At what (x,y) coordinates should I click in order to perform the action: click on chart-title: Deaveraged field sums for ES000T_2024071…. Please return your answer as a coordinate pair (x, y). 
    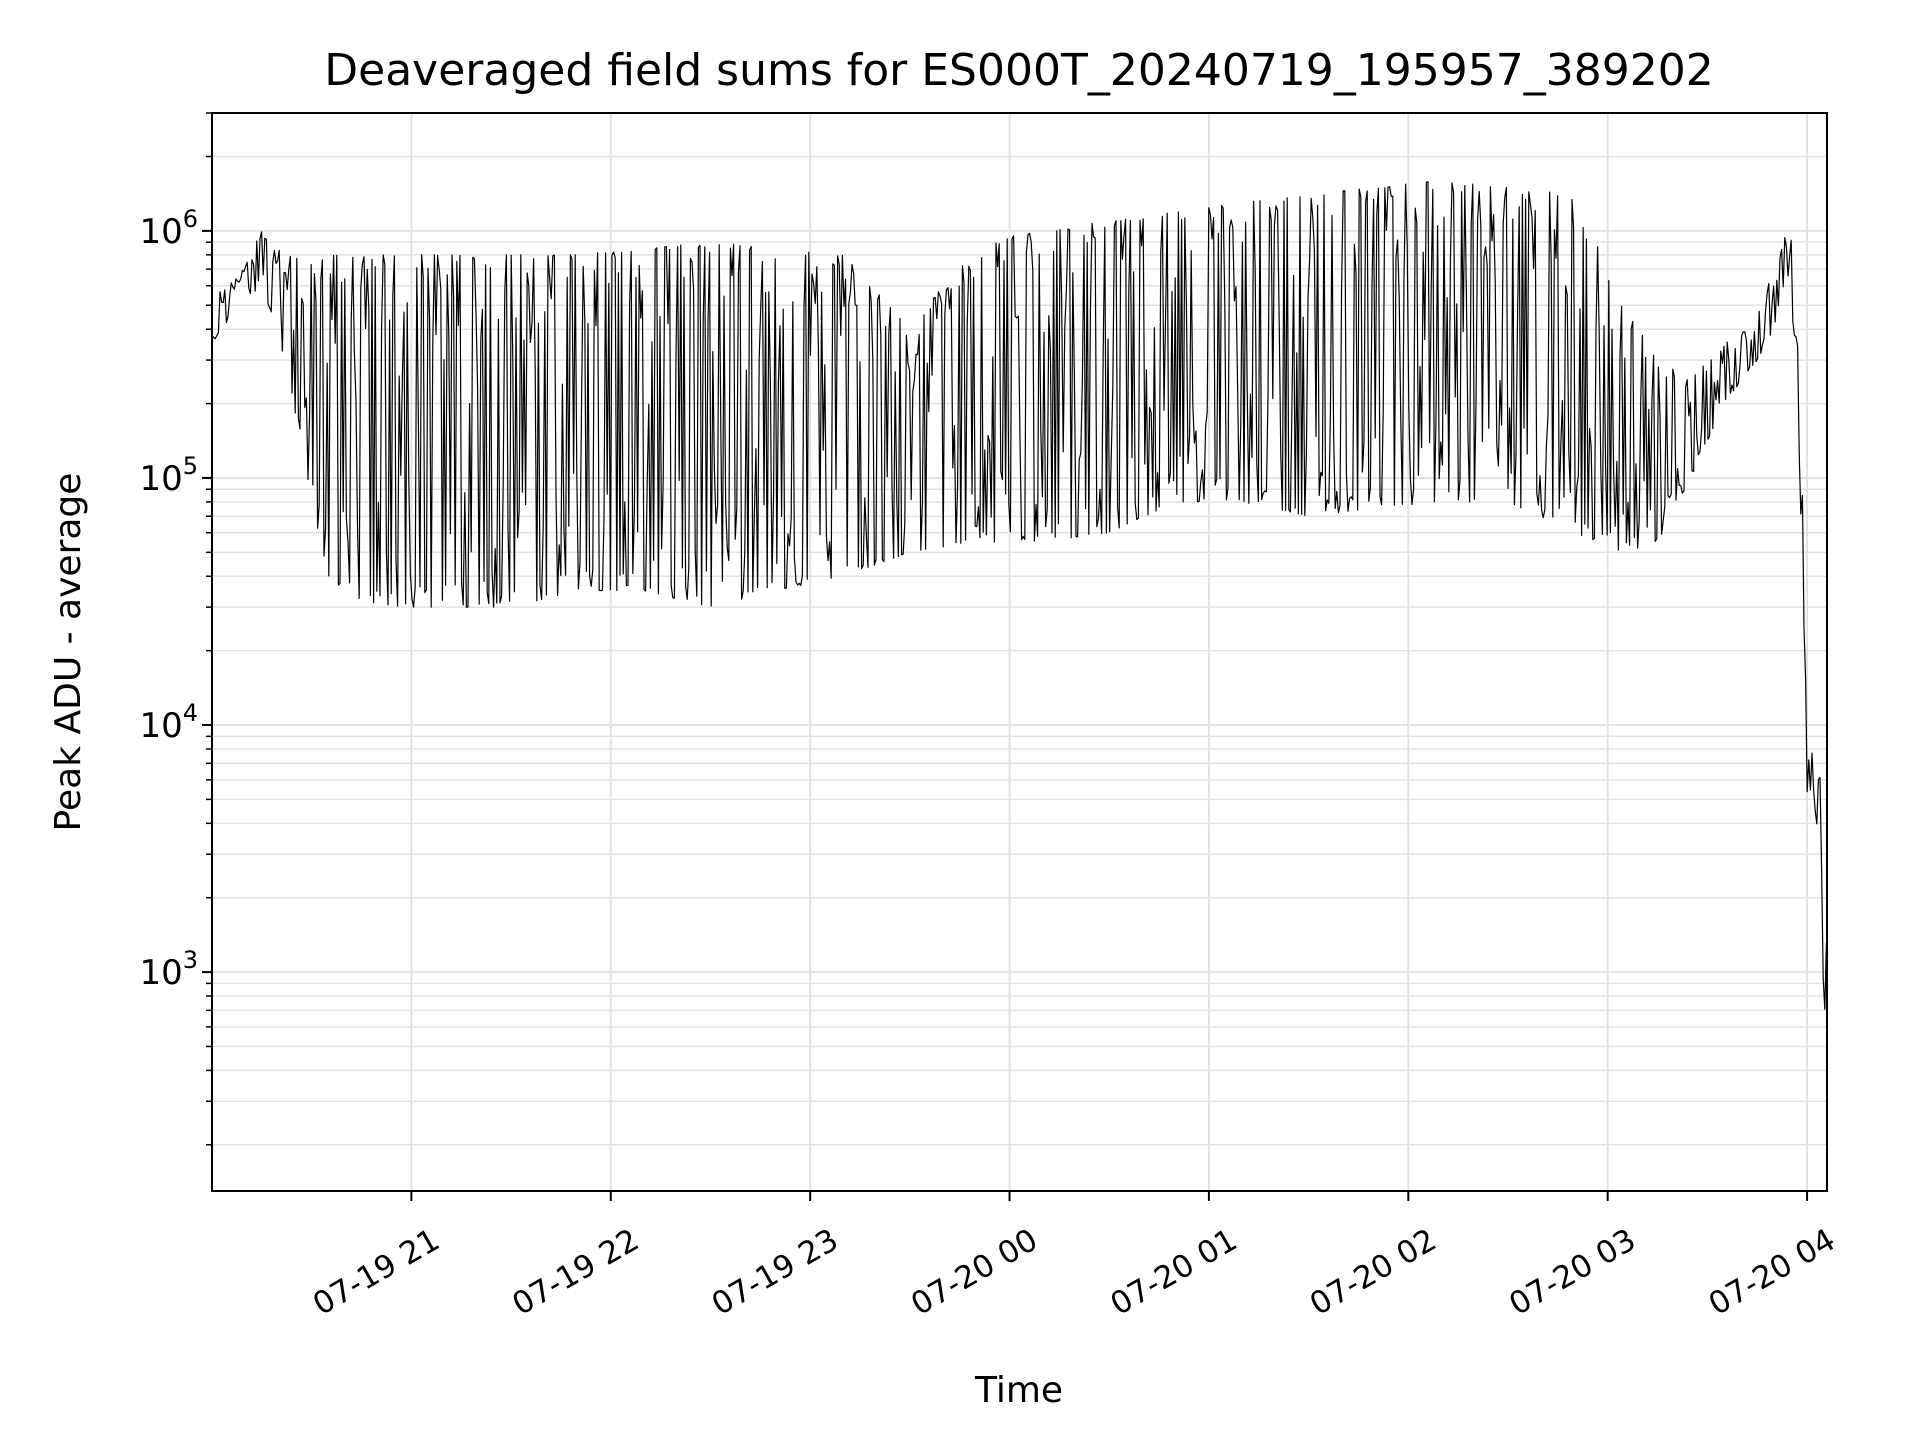
    Looking at the image, I should click on (1018, 70).